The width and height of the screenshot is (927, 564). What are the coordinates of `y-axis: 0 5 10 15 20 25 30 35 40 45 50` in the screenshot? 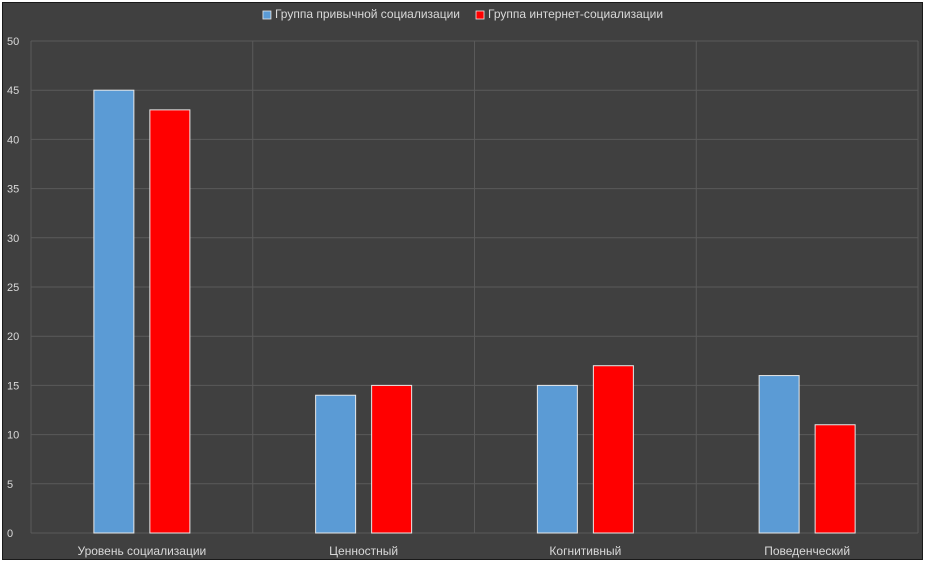 It's located at (13, 288).